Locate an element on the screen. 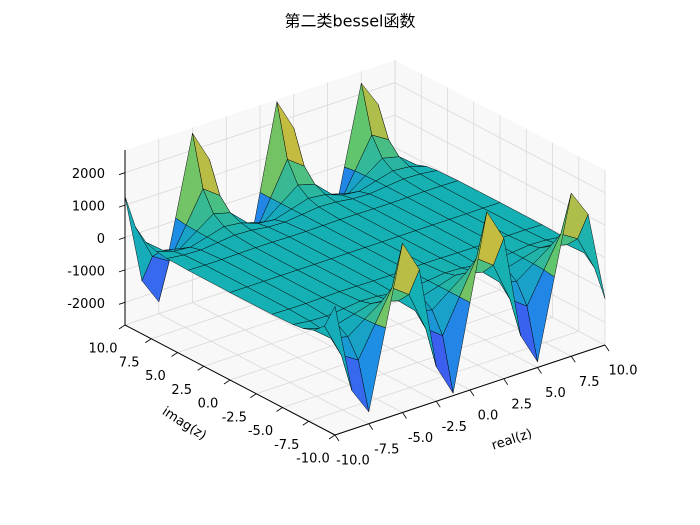 The width and height of the screenshot is (700, 525). y-tick-label: 10.0 is located at coordinates (103, 349).